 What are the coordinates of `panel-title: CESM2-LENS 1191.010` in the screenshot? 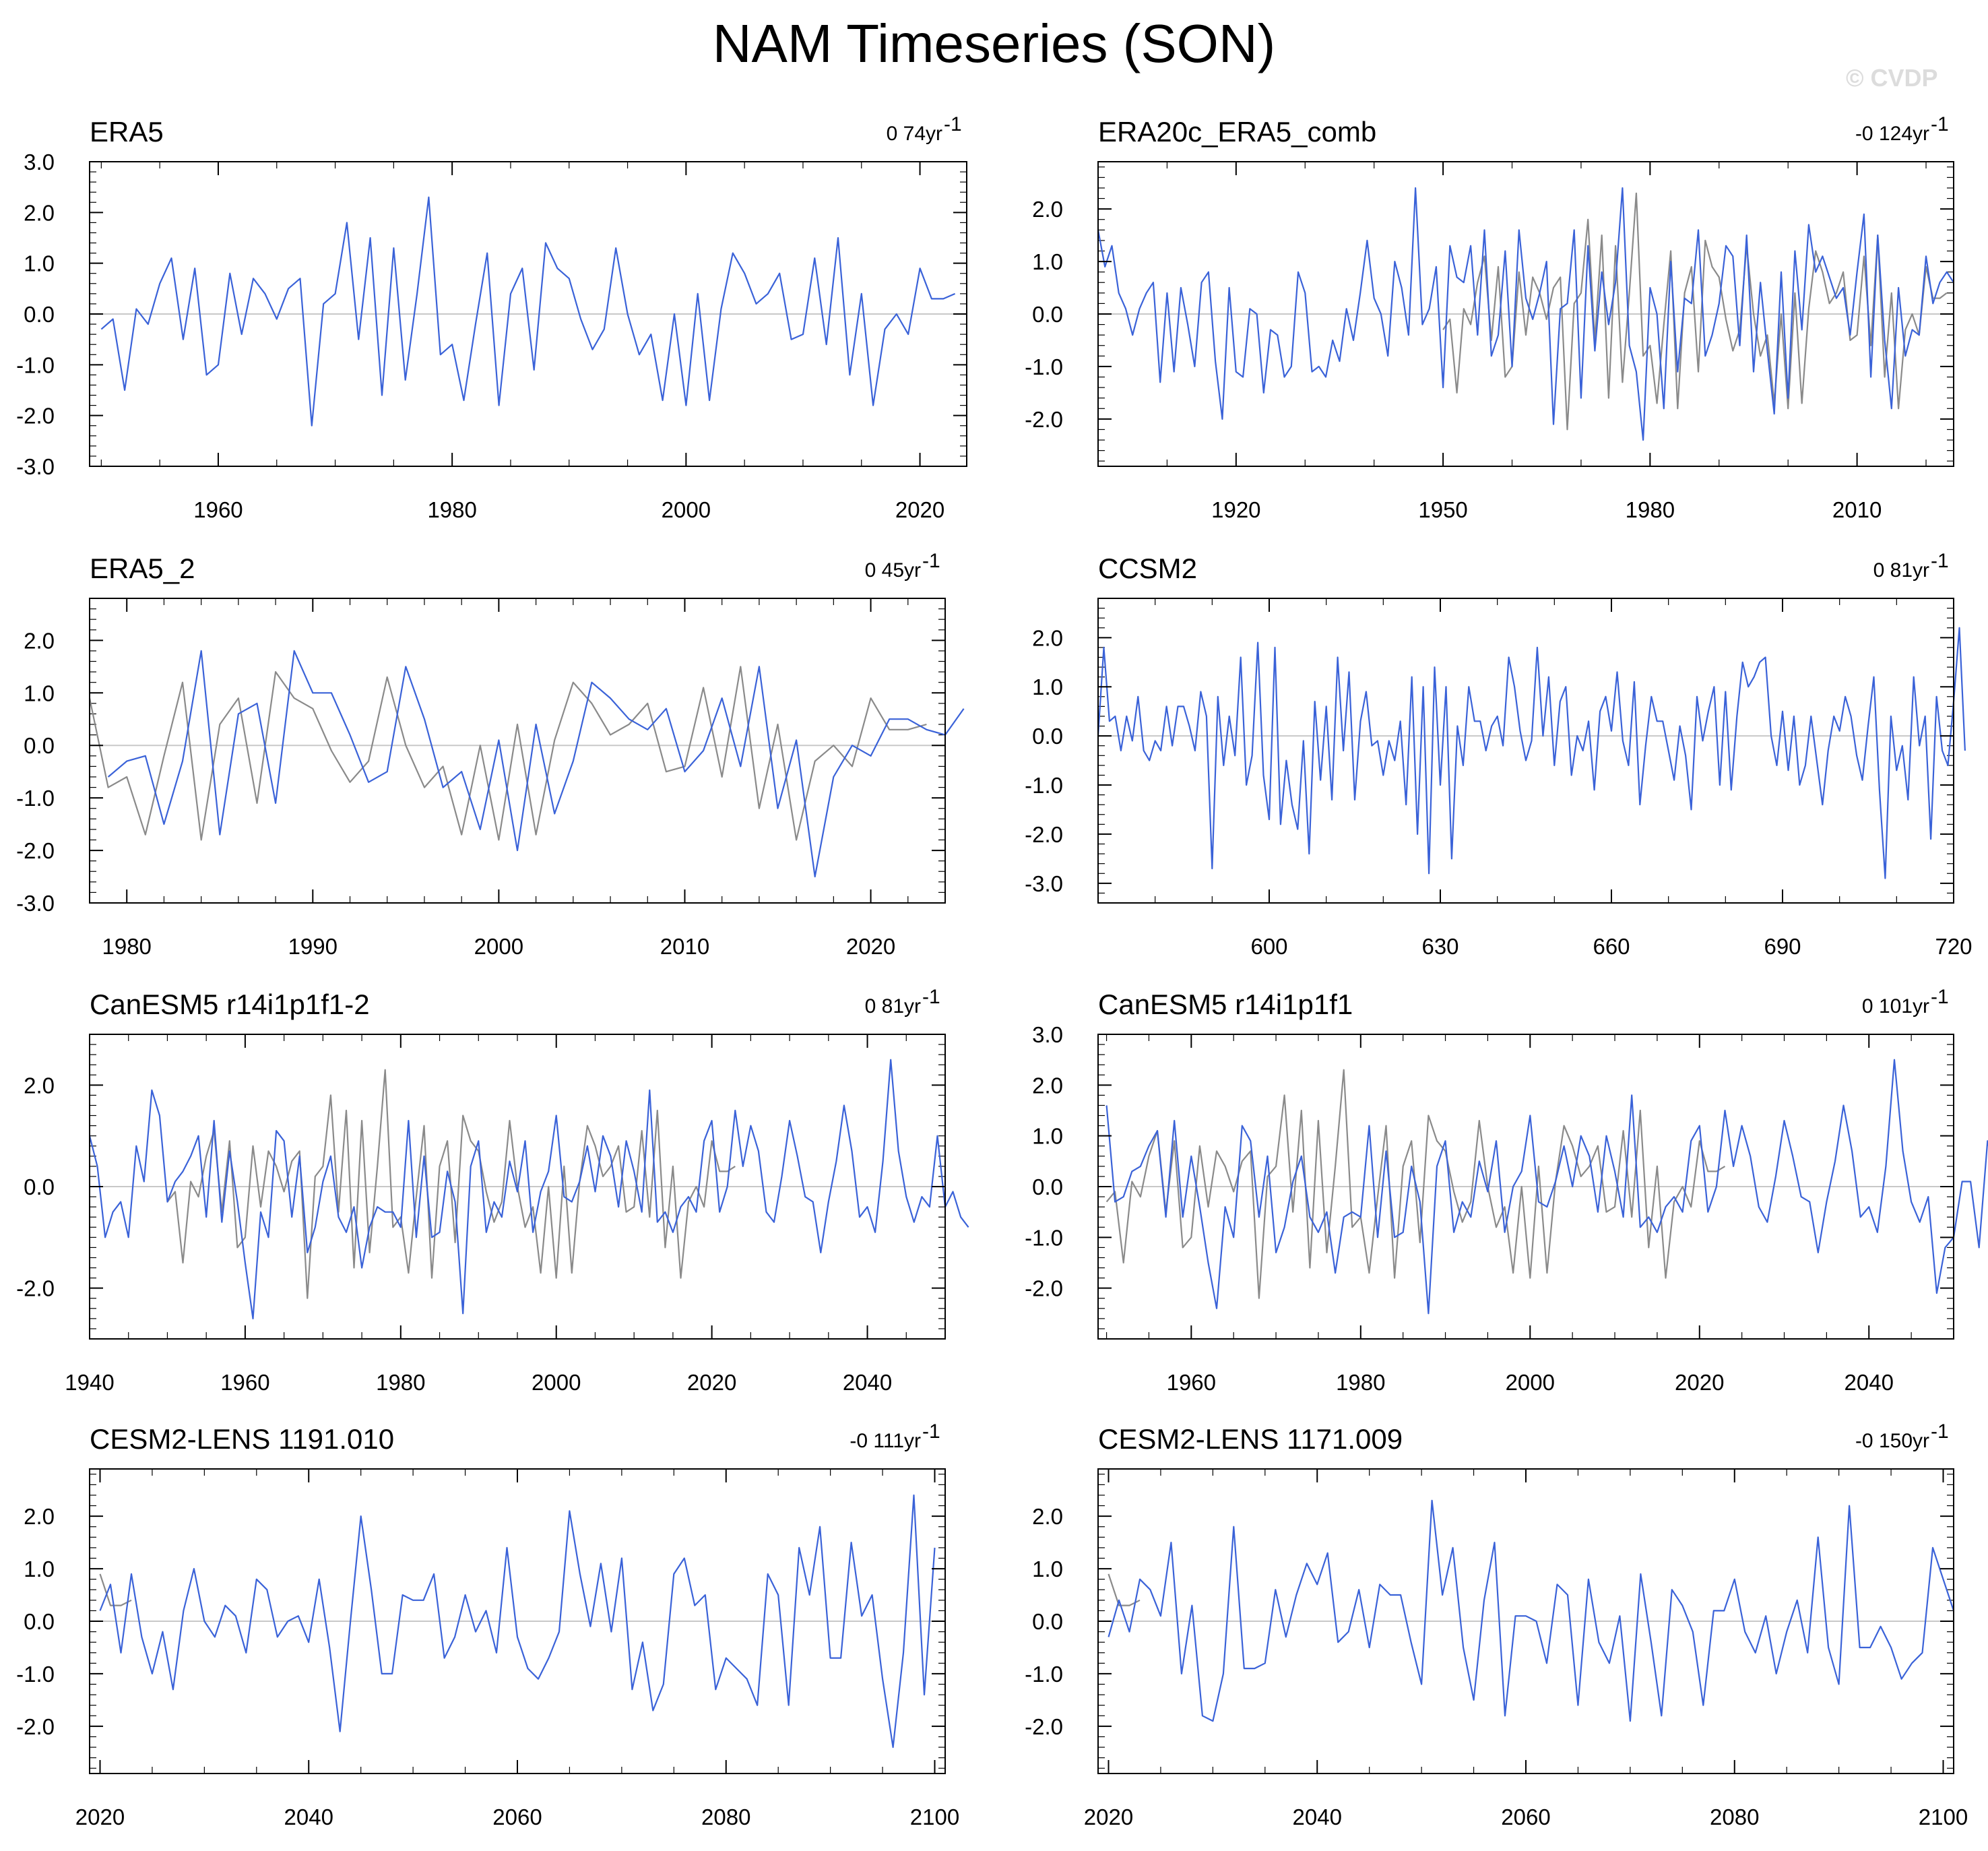 It's located at (242, 1439).